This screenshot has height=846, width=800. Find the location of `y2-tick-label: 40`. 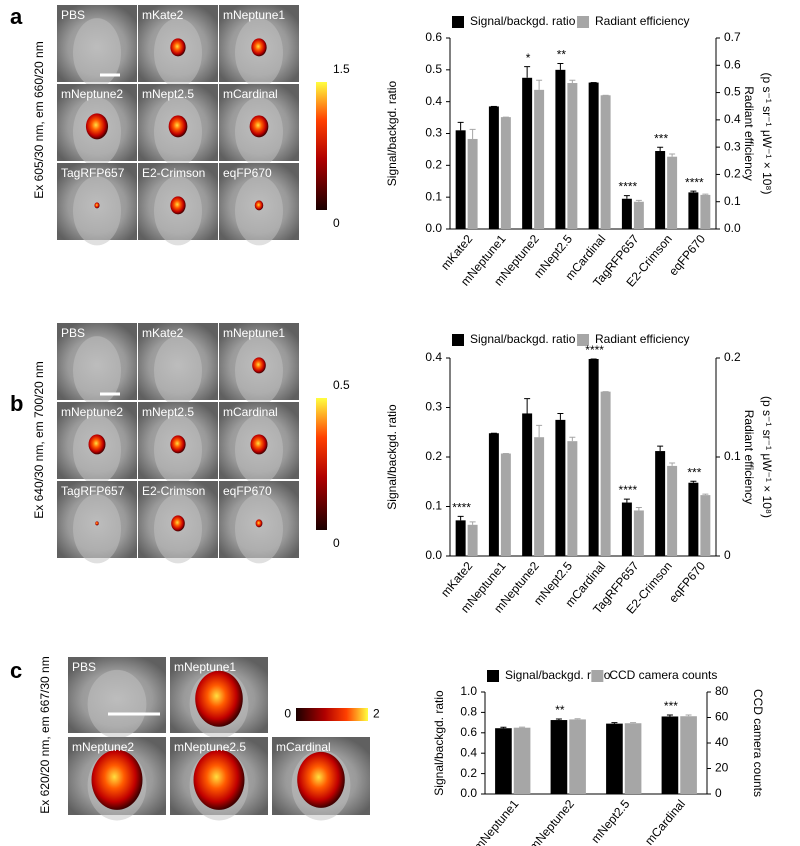

y2-tick-label: 40 is located at coordinates (722, 742).